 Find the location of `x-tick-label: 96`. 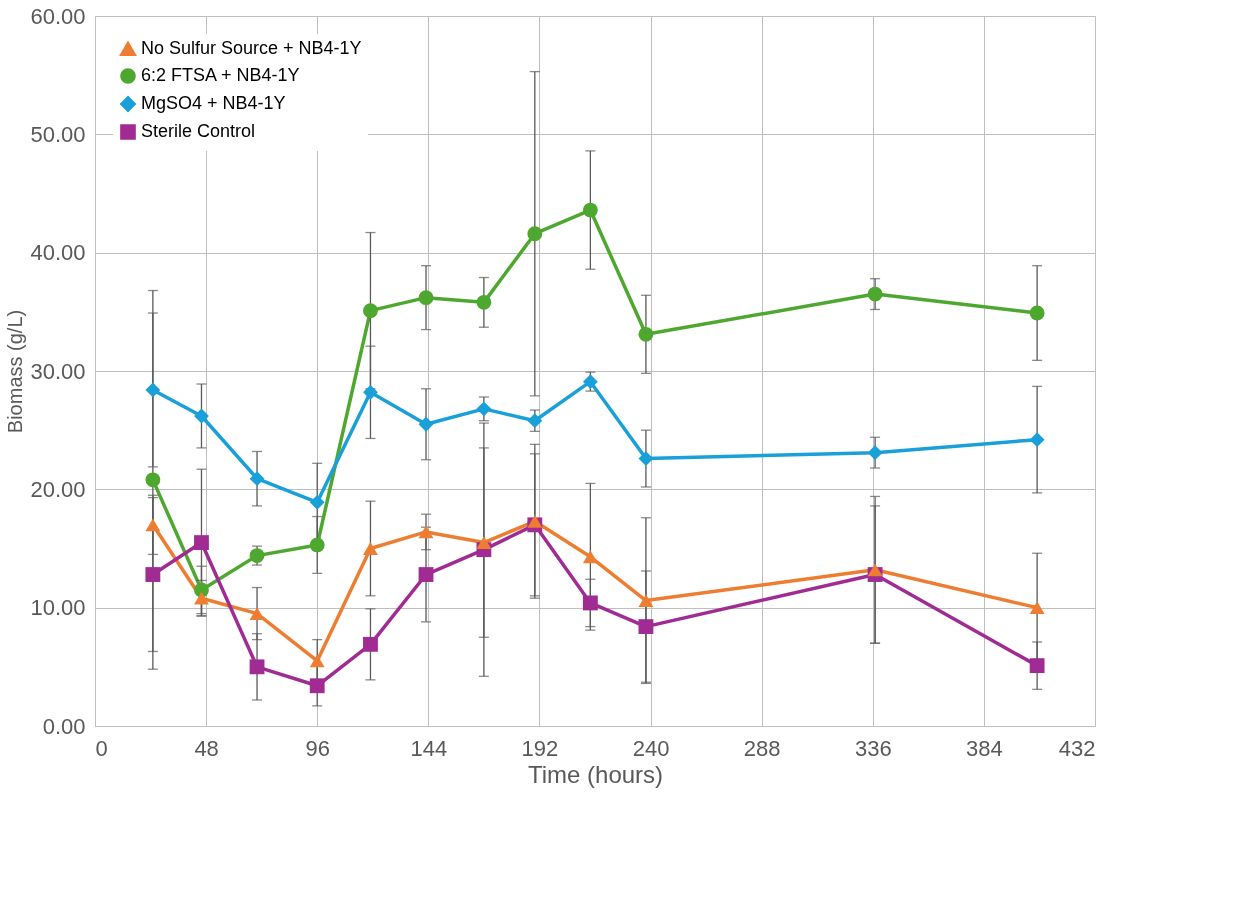

x-tick-label: 96 is located at coordinates (317, 748).